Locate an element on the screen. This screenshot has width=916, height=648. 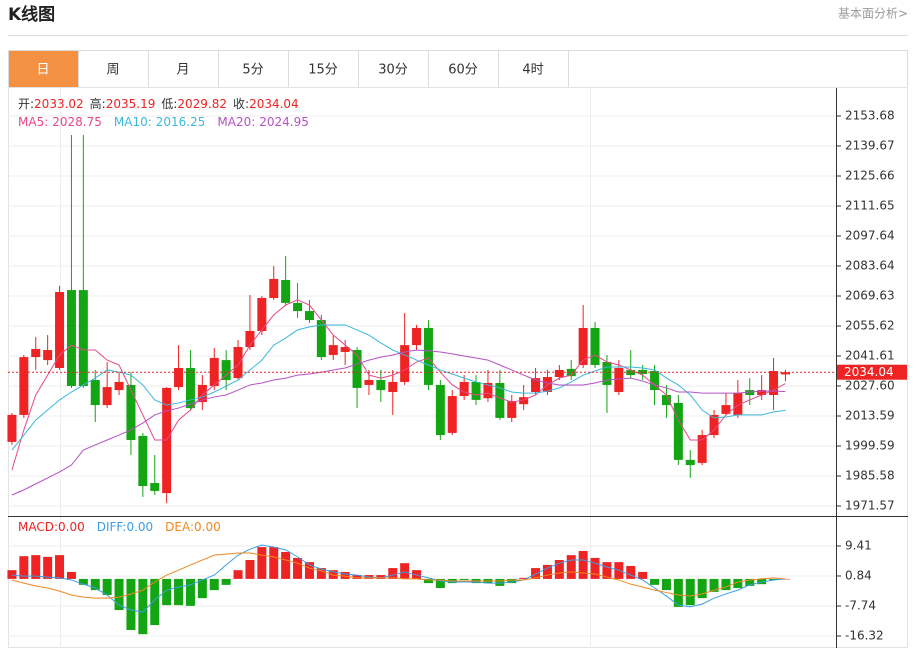
macd-legend: MACD:0.00 DIFF:0.00 DEA:0.00 is located at coordinates (119, 527).